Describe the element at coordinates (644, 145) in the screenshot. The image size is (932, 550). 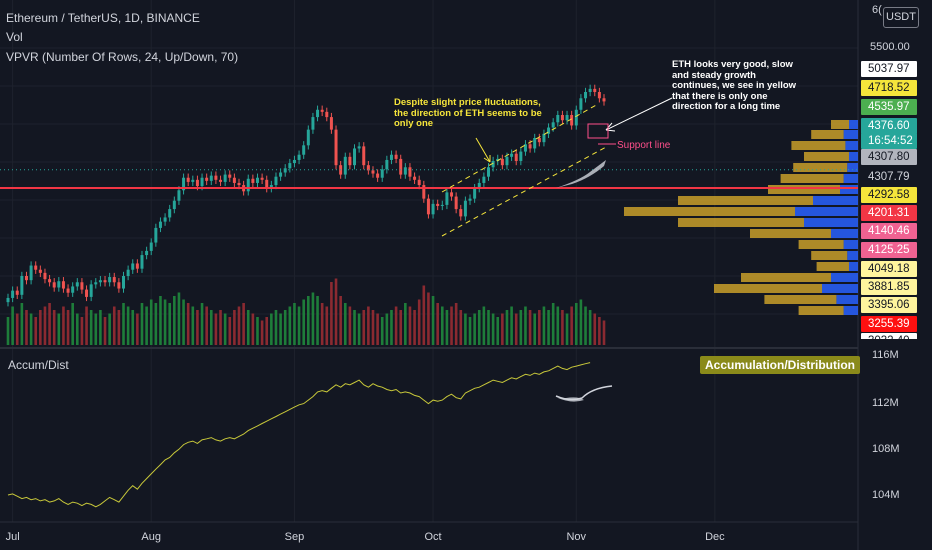
I see `support-line-label: Support line` at that location.